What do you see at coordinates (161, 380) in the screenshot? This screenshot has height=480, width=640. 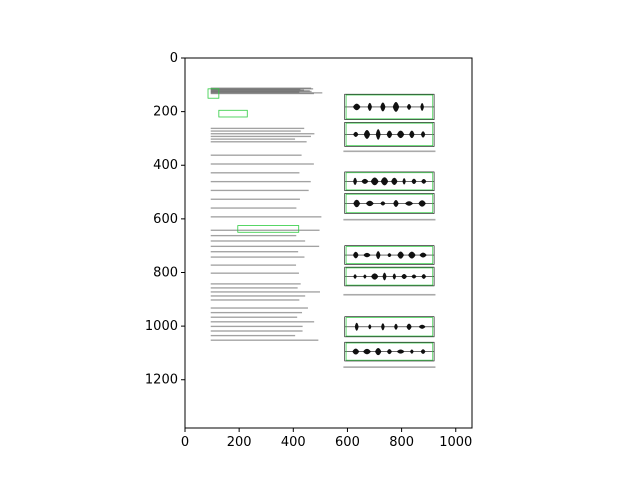 I see `y-tick-label: 1200` at bounding box center [161, 380].